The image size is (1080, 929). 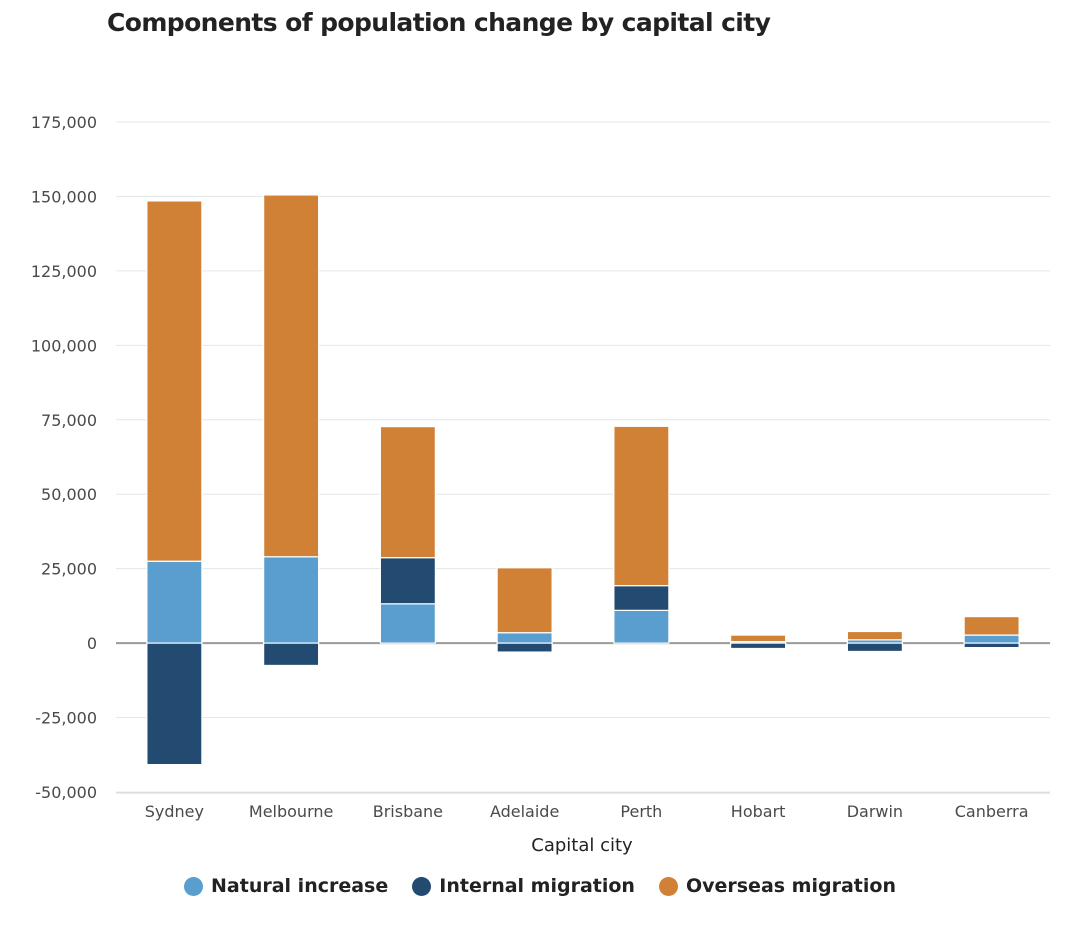 I want to click on x-axis-title: Capital city, so click(x=582, y=845).